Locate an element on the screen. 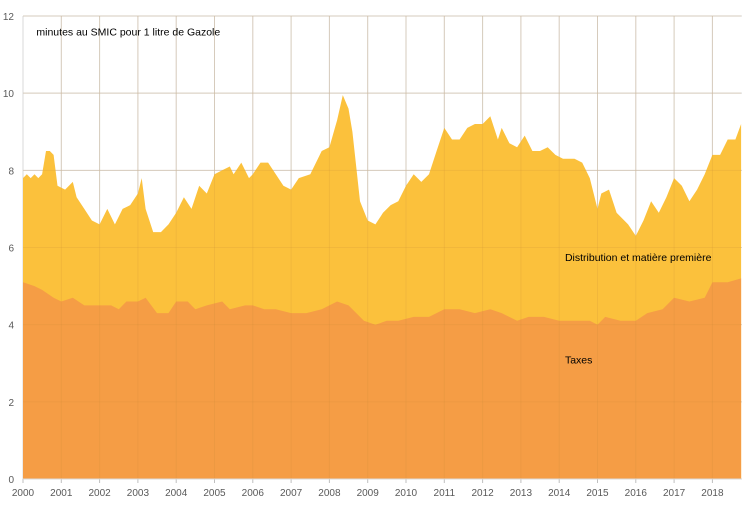 This screenshot has width=754, height=512. x-tick-label: 2002 is located at coordinates (99, 493).